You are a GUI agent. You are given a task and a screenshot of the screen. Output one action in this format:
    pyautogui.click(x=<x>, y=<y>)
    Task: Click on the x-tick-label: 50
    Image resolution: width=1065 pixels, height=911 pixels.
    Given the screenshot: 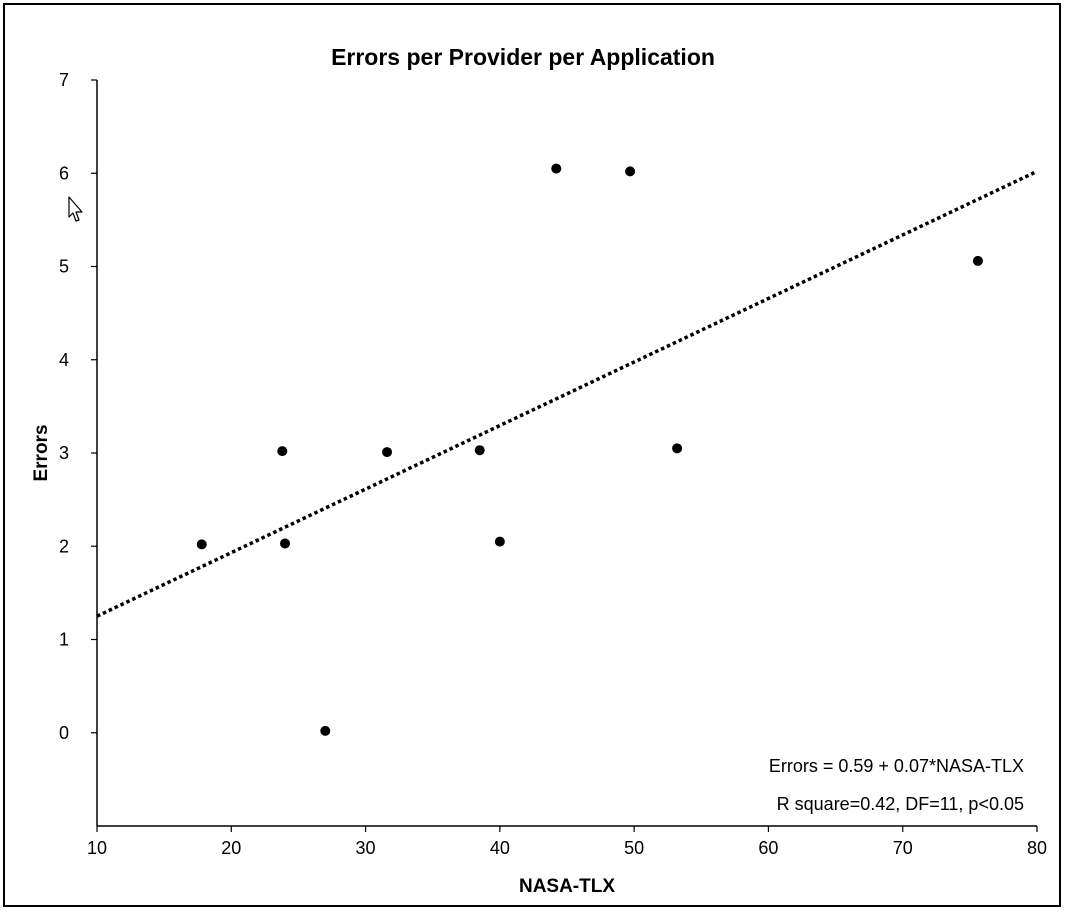 What is the action you would take?
    pyautogui.click(x=634, y=848)
    